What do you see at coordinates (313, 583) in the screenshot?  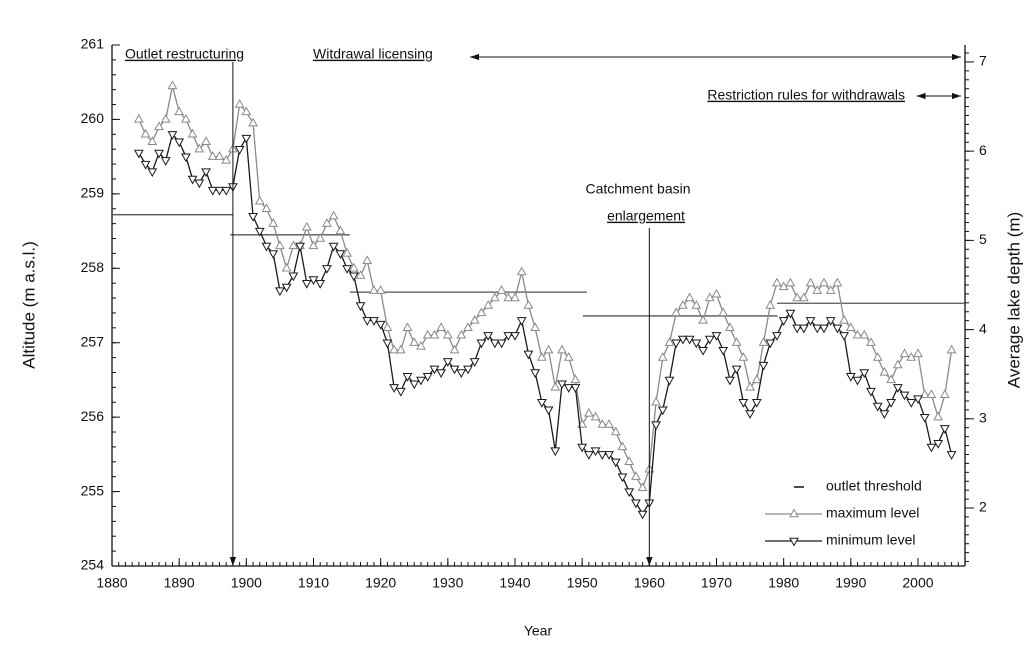 I see `x-tick-label: 1910` at bounding box center [313, 583].